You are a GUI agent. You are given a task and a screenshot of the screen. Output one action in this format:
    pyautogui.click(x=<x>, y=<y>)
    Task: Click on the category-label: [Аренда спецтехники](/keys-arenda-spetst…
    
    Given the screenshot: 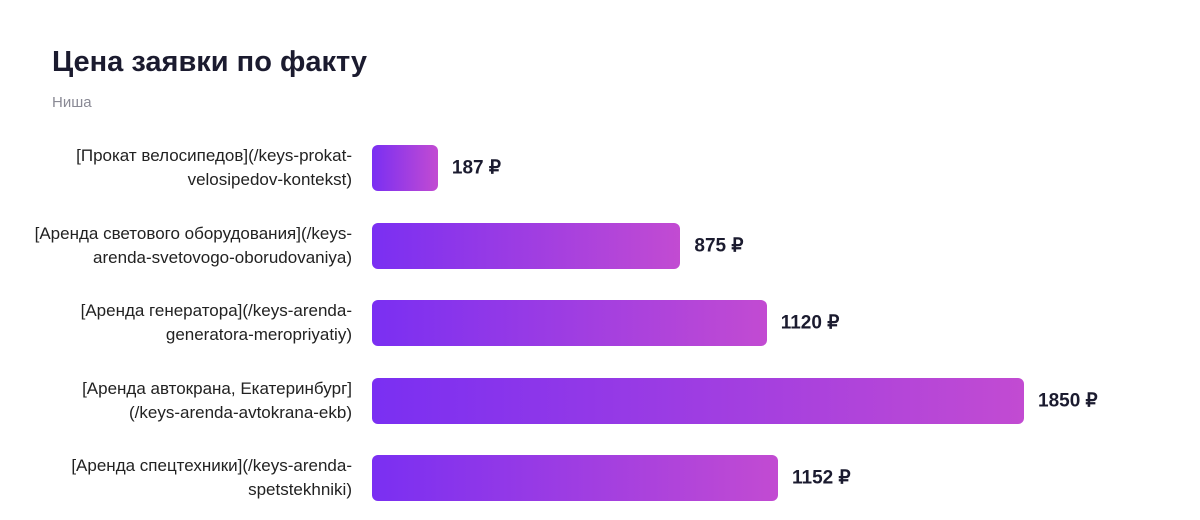 What is the action you would take?
    pyautogui.click(x=211, y=477)
    